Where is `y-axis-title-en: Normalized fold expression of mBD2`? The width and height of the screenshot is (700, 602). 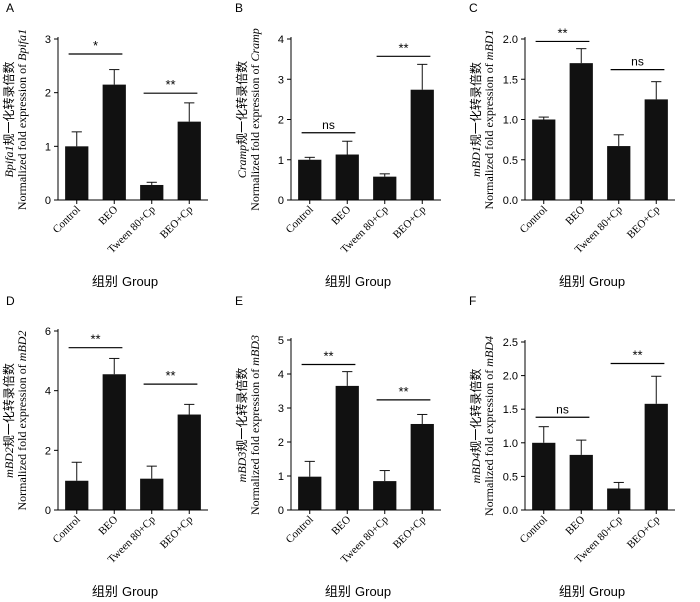 y-axis-title-en: Normalized fold expression of mBD2 is located at coordinates (22, 421).